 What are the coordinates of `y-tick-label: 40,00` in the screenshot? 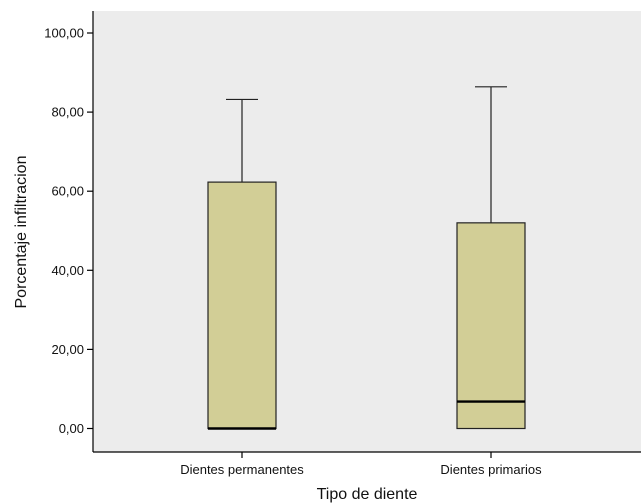 It's located at (67, 270).